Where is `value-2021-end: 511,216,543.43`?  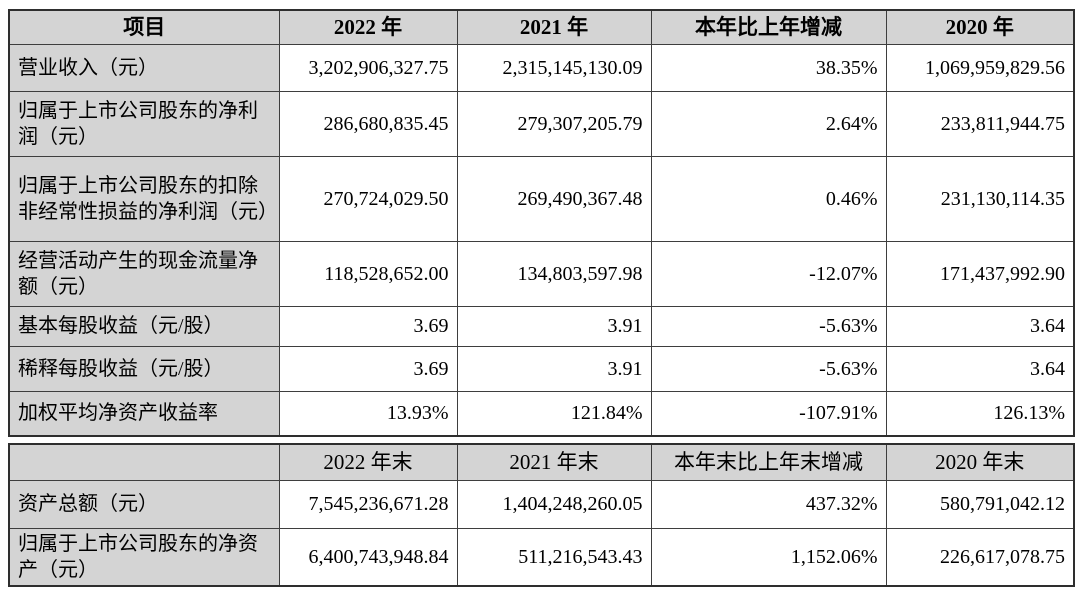
value-2021-end: 511,216,543.43 is located at coordinates (554, 556).